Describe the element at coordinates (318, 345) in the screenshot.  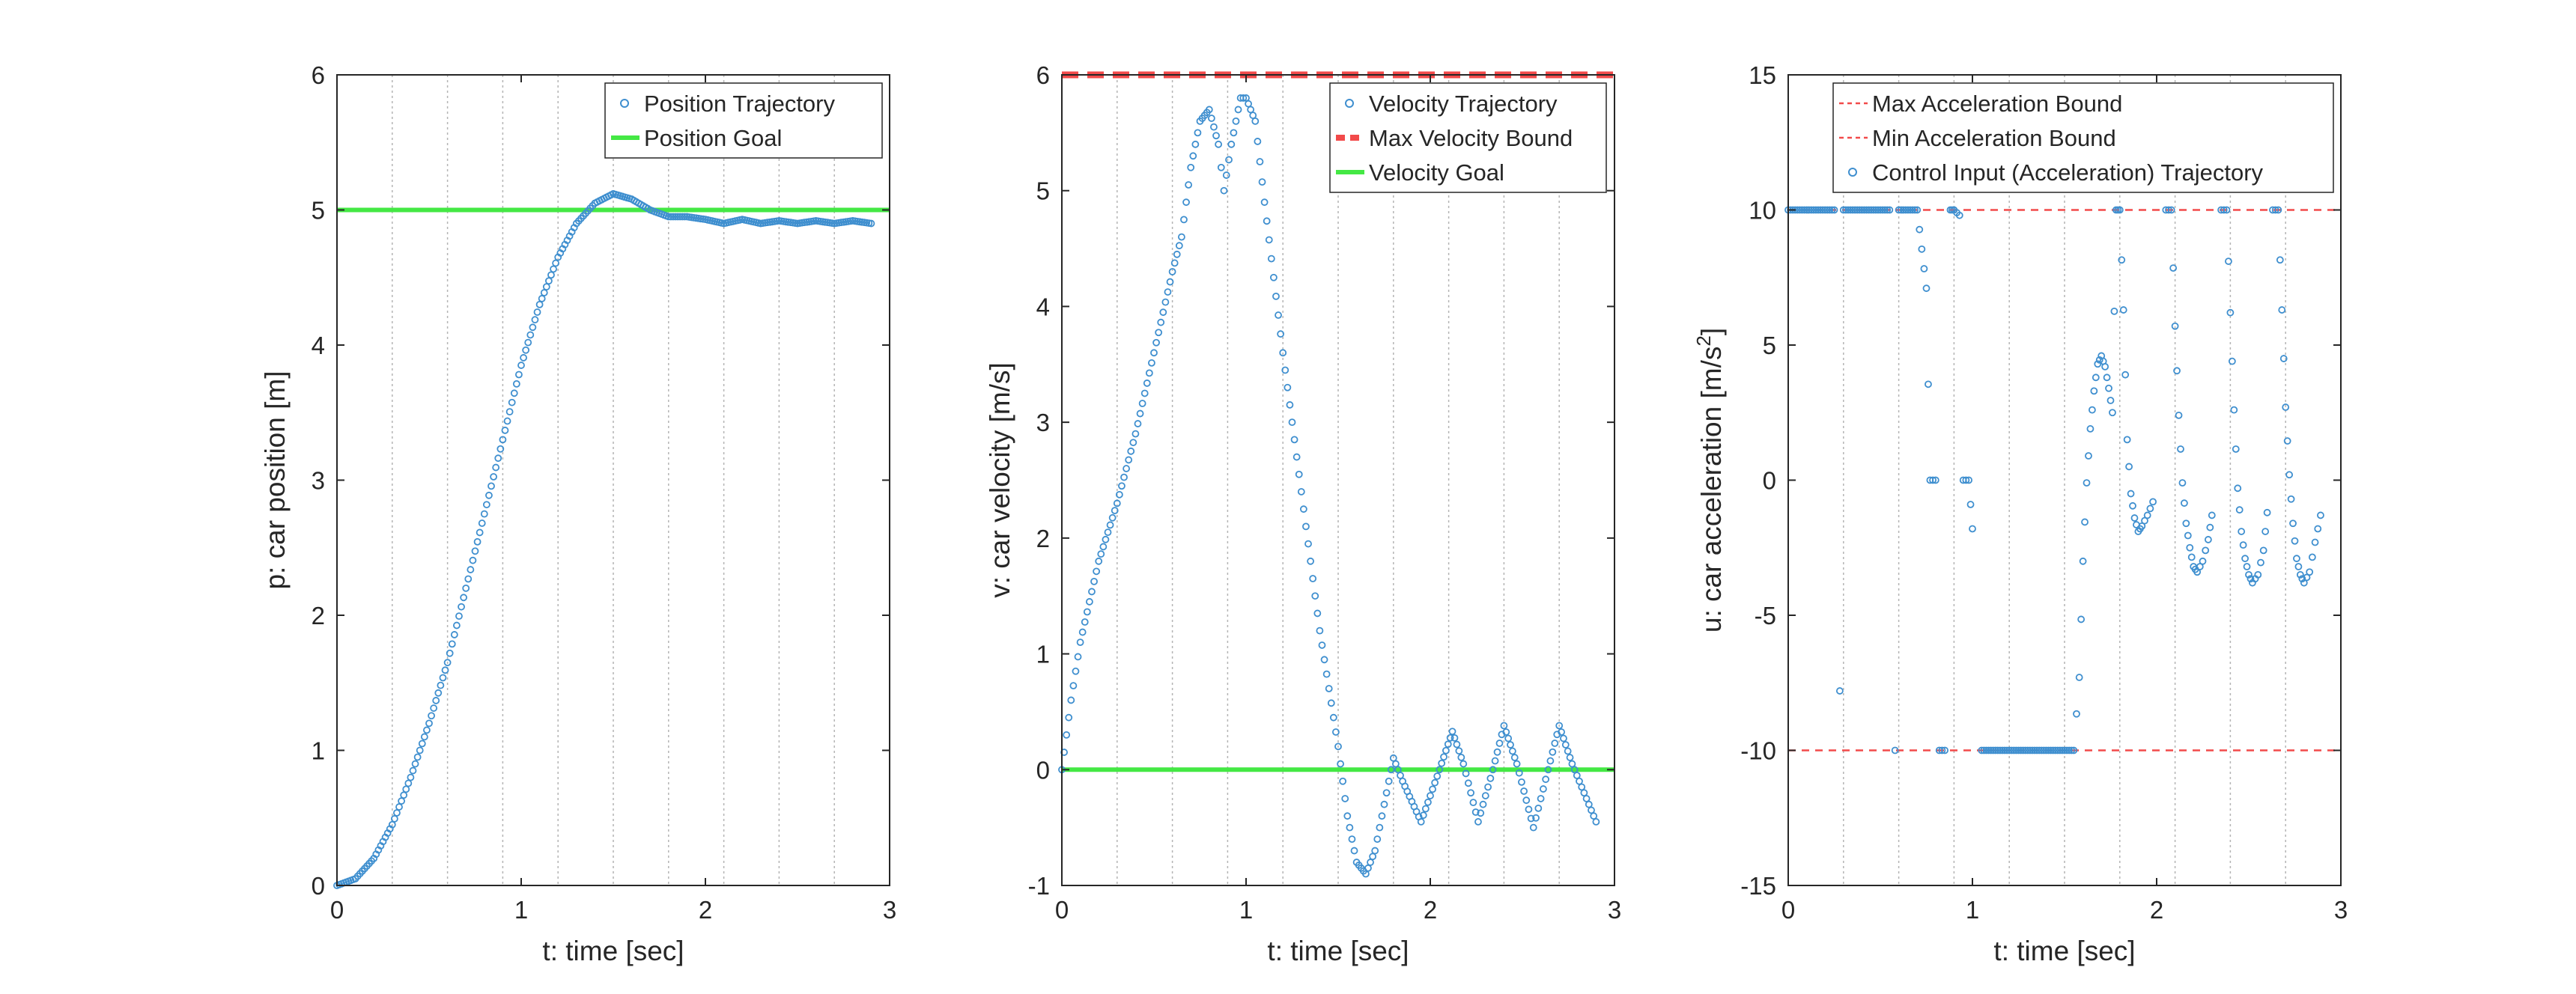
I see `y-tick-label: 4` at that location.